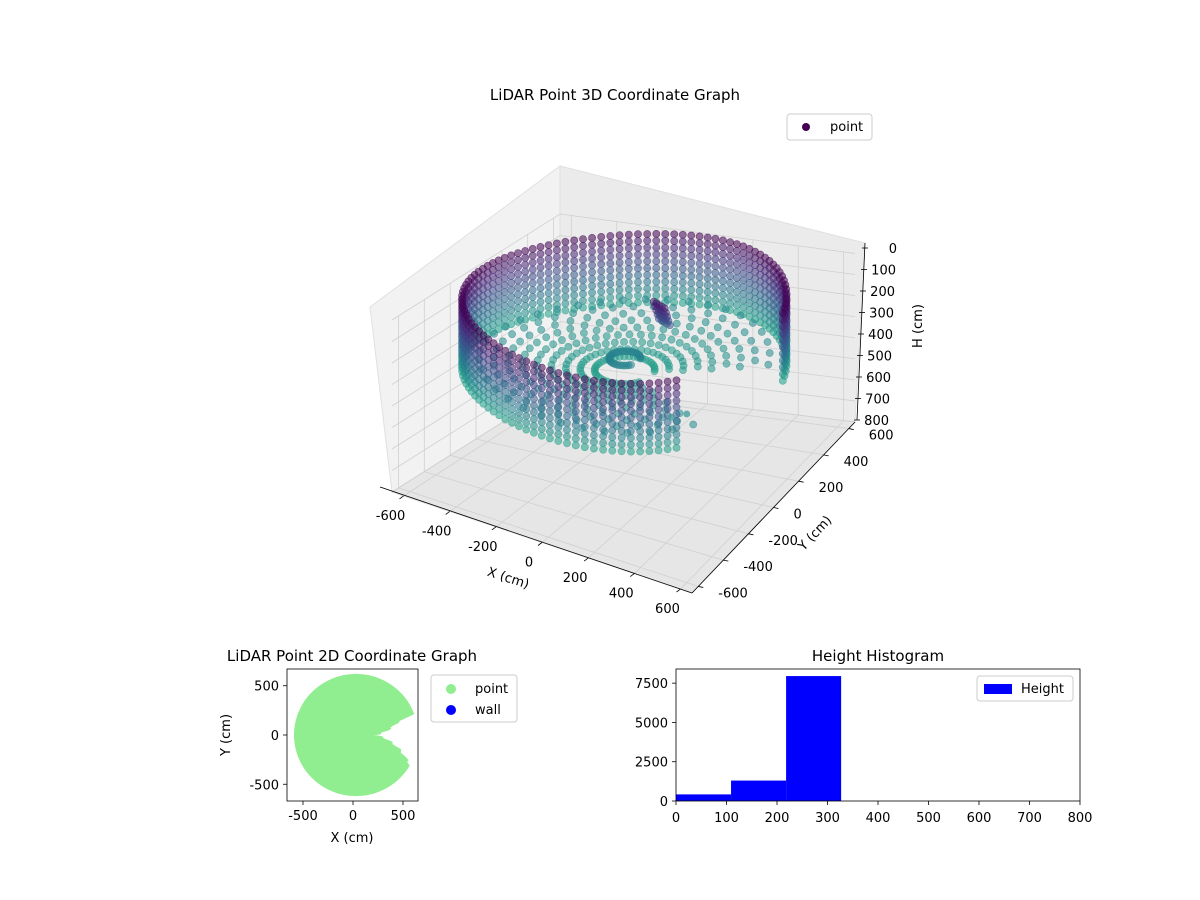 The image size is (1200, 900). What do you see at coordinates (332, 752) in the screenshot?
I see `tick-labels-2d: -500 0 500 500 0 -500` at bounding box center [332, 752].